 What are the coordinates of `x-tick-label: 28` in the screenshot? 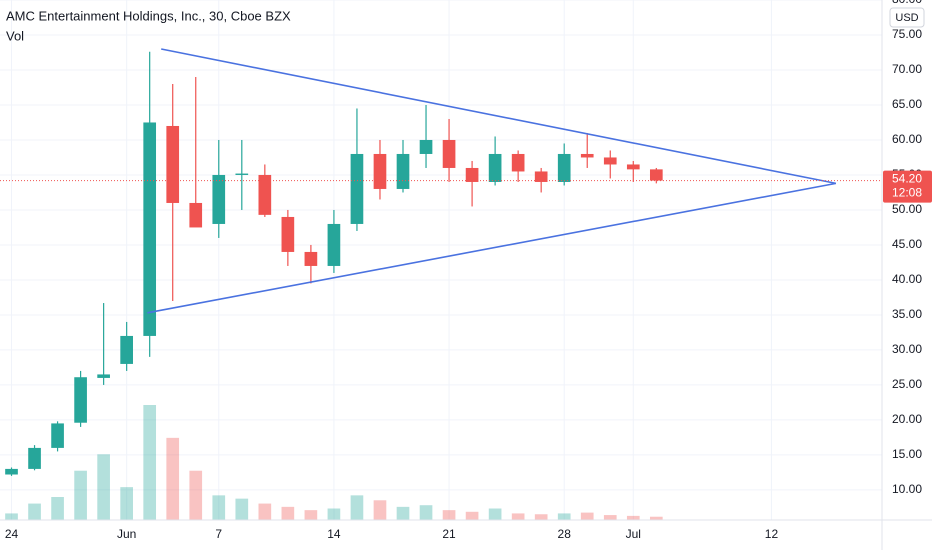 It's located at (565, 534).